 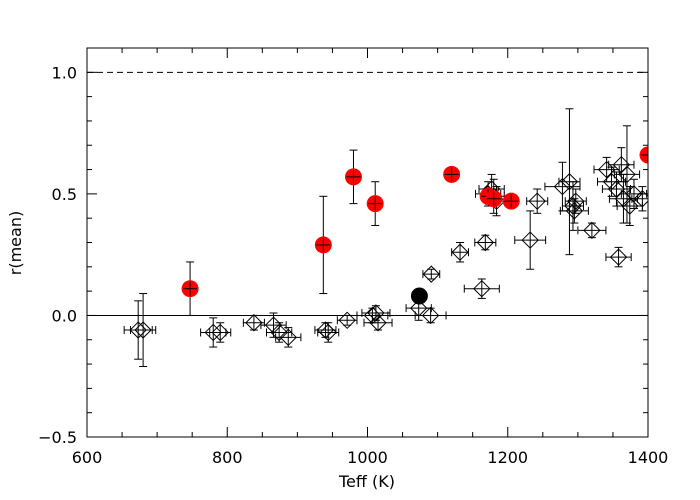 I want to click on x-tick-label: 800, so click(x=227, y=457).